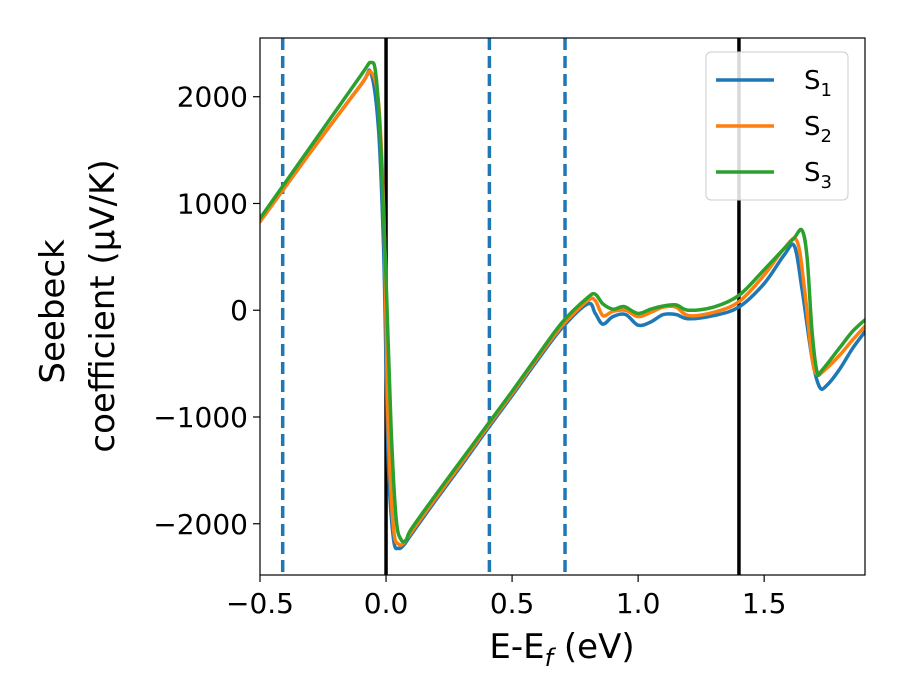  I want to click on x-tick-label: 0.0, so click(386, 603).